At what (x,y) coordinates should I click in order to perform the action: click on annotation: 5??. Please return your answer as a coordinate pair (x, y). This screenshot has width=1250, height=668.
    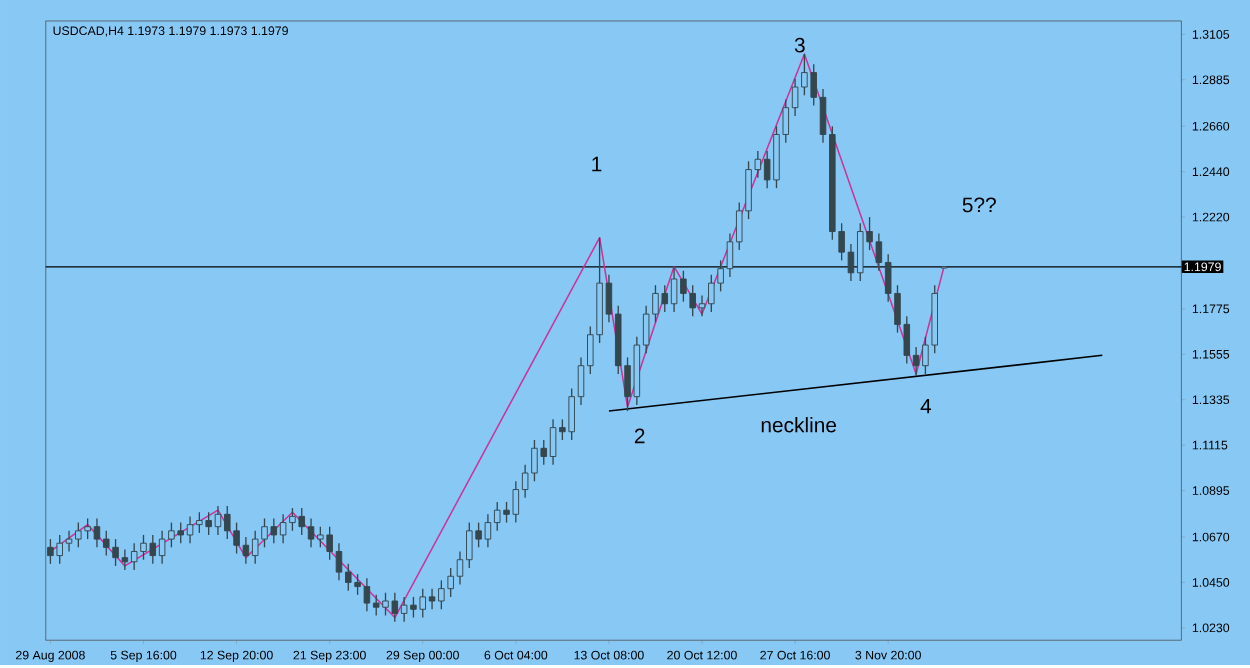
    Looking at the image, I should click on (979, 205).